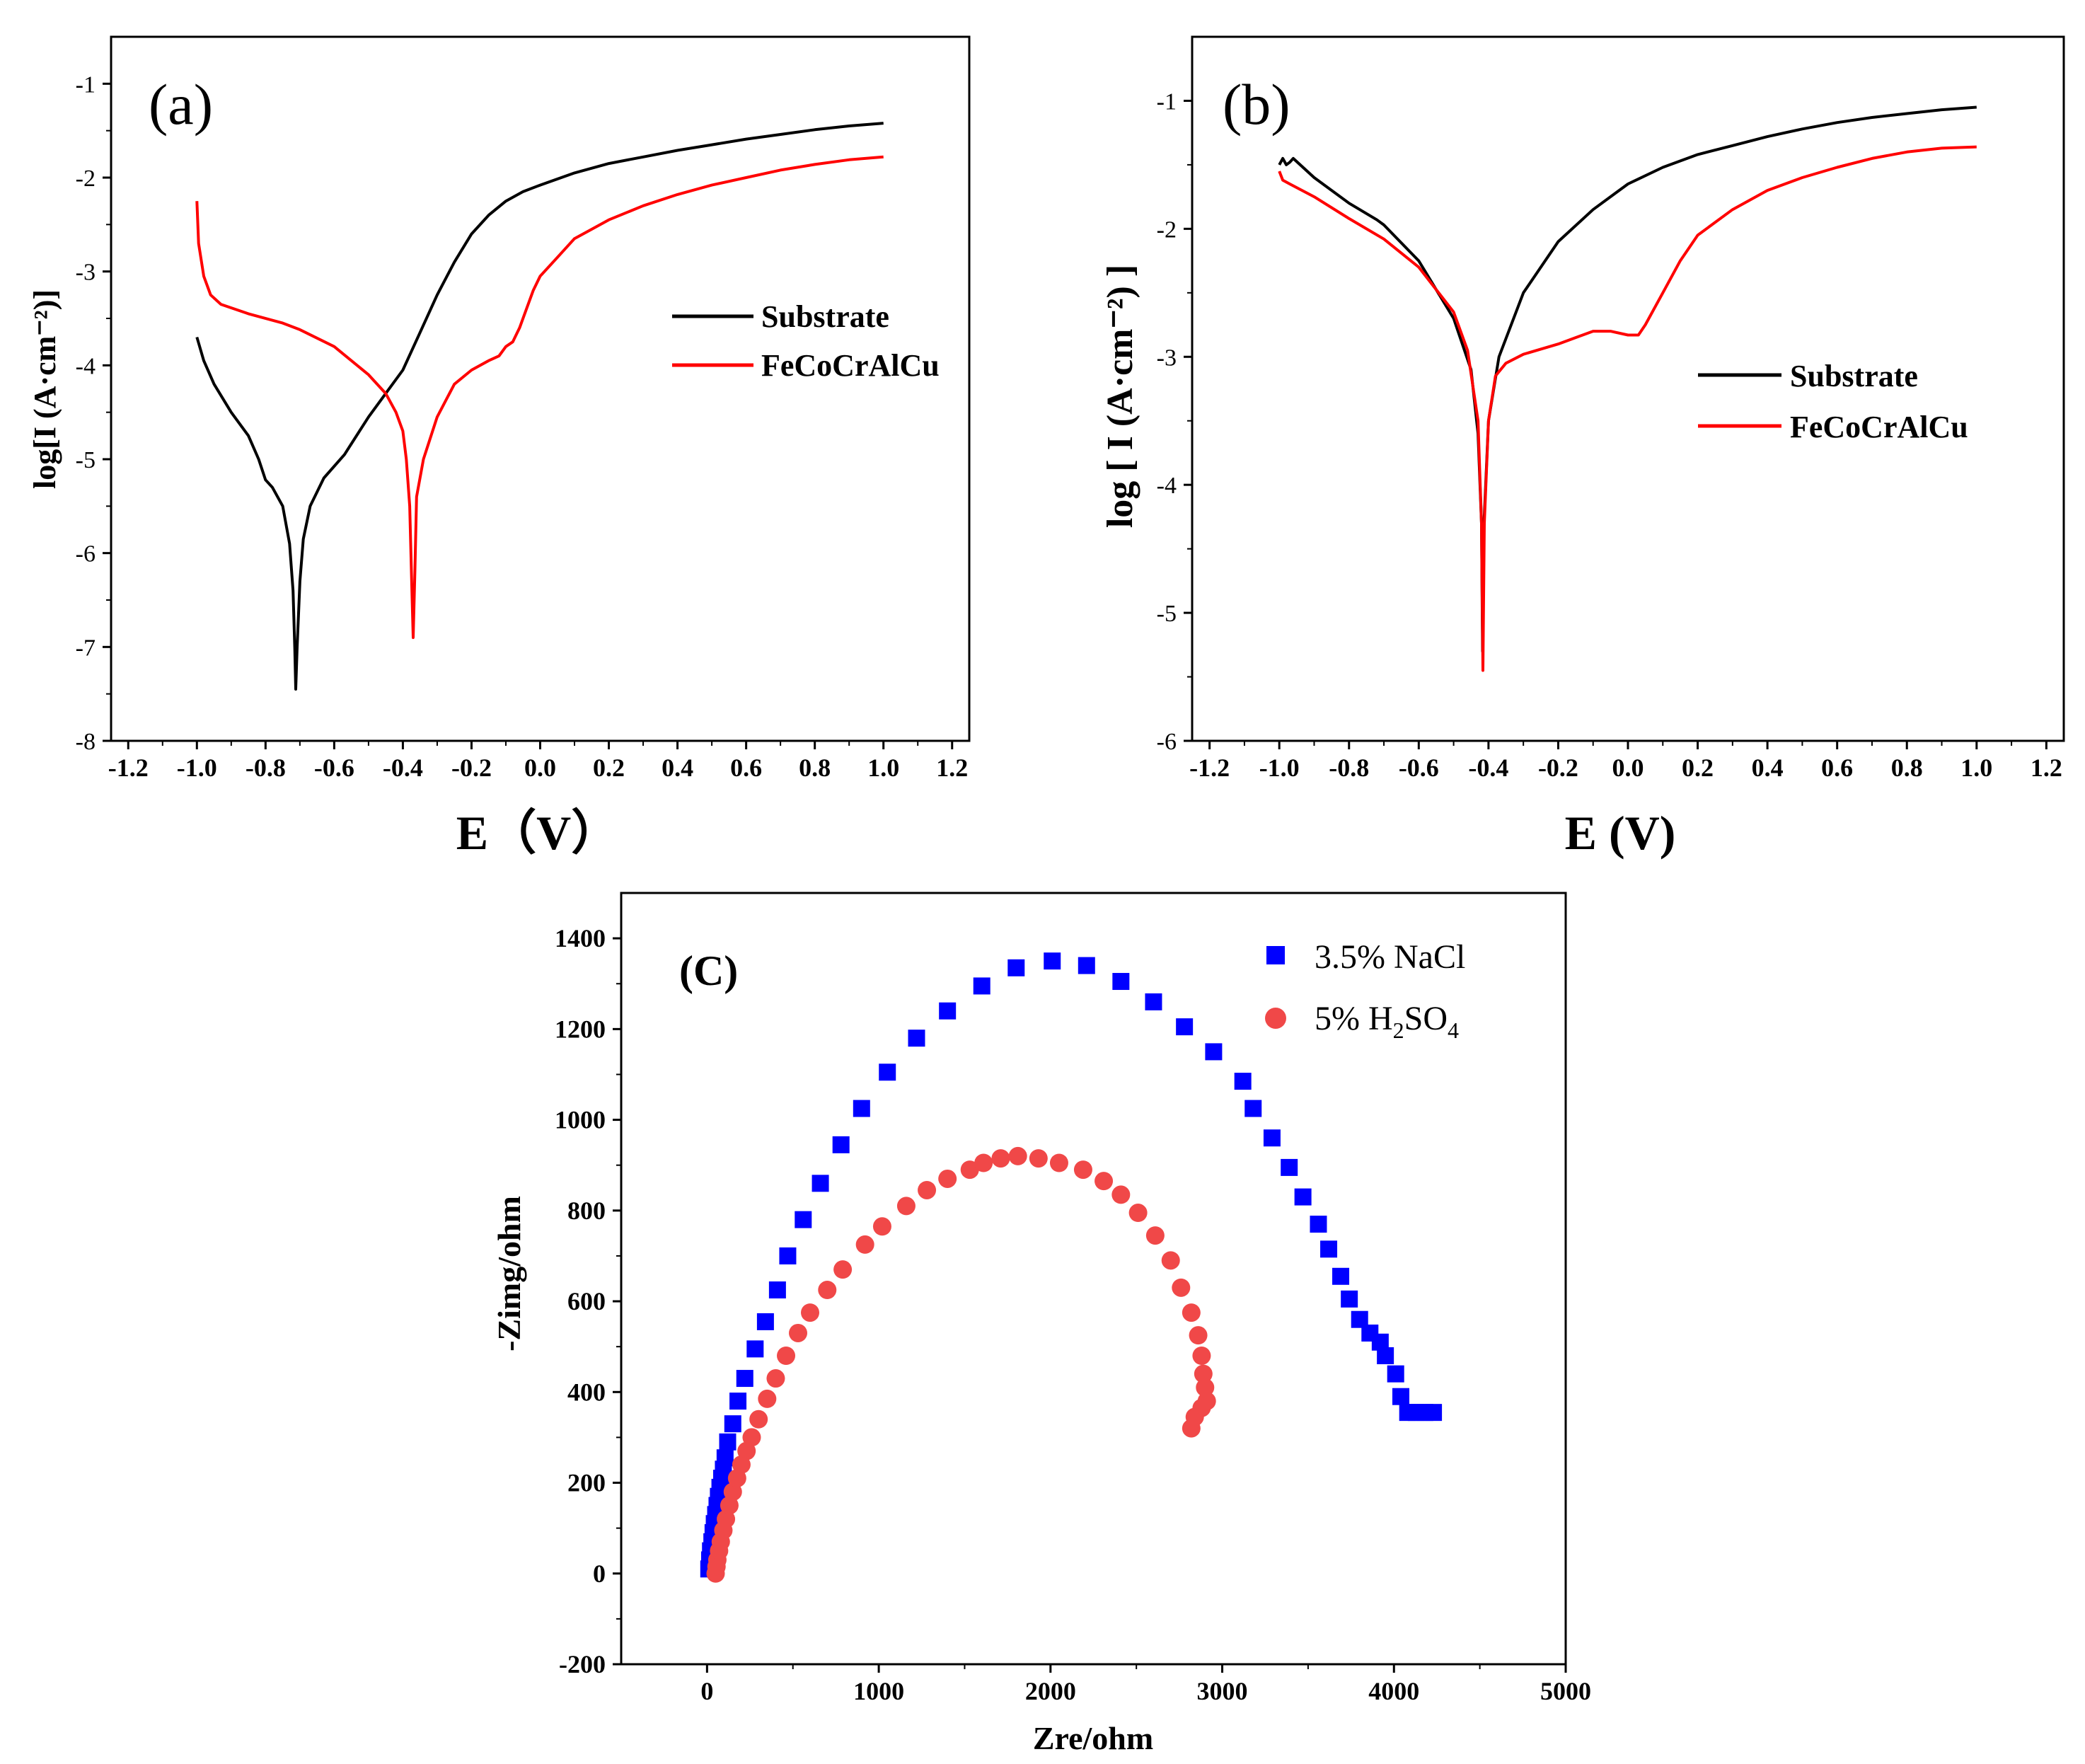 The image size is (2085, 1764). Describe the element at coordinates (850, 365) in the screenshot. I see `panel-a-legend-fecocralcu: FeCoCrAlCu` at that location.